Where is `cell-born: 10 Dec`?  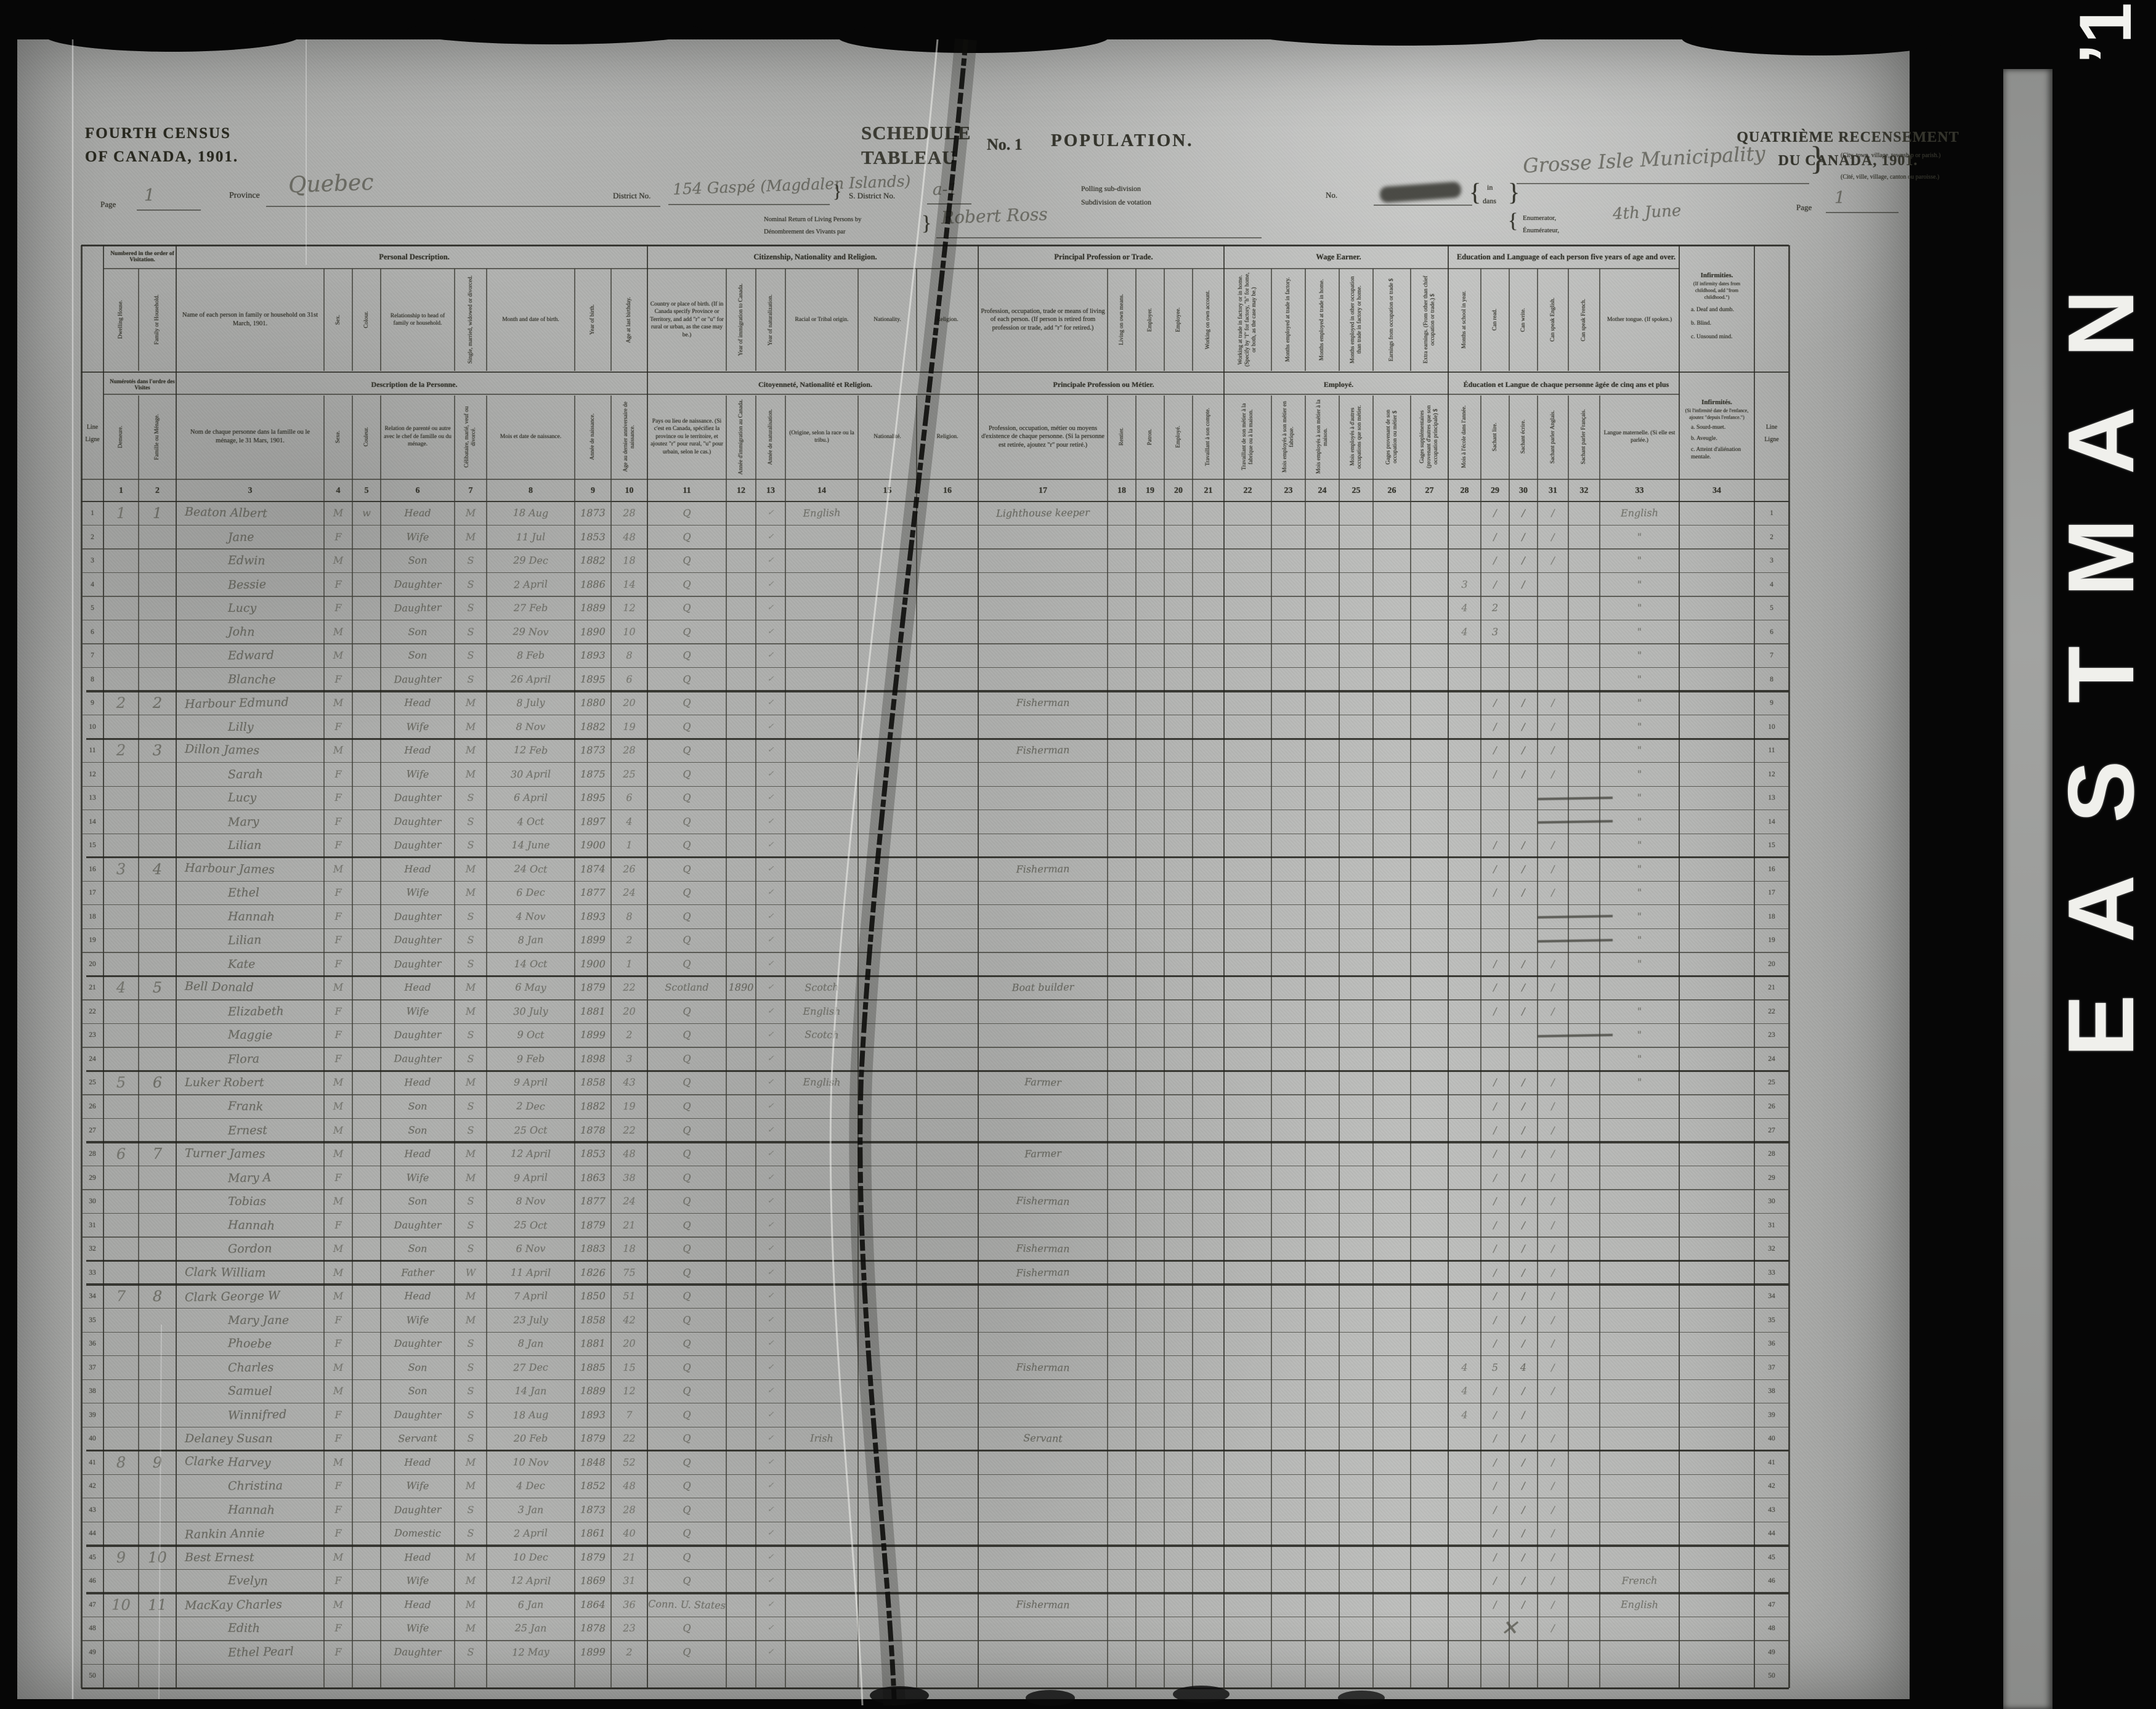
cell-born: 10 Dec is located at coordinates (530, 1557).